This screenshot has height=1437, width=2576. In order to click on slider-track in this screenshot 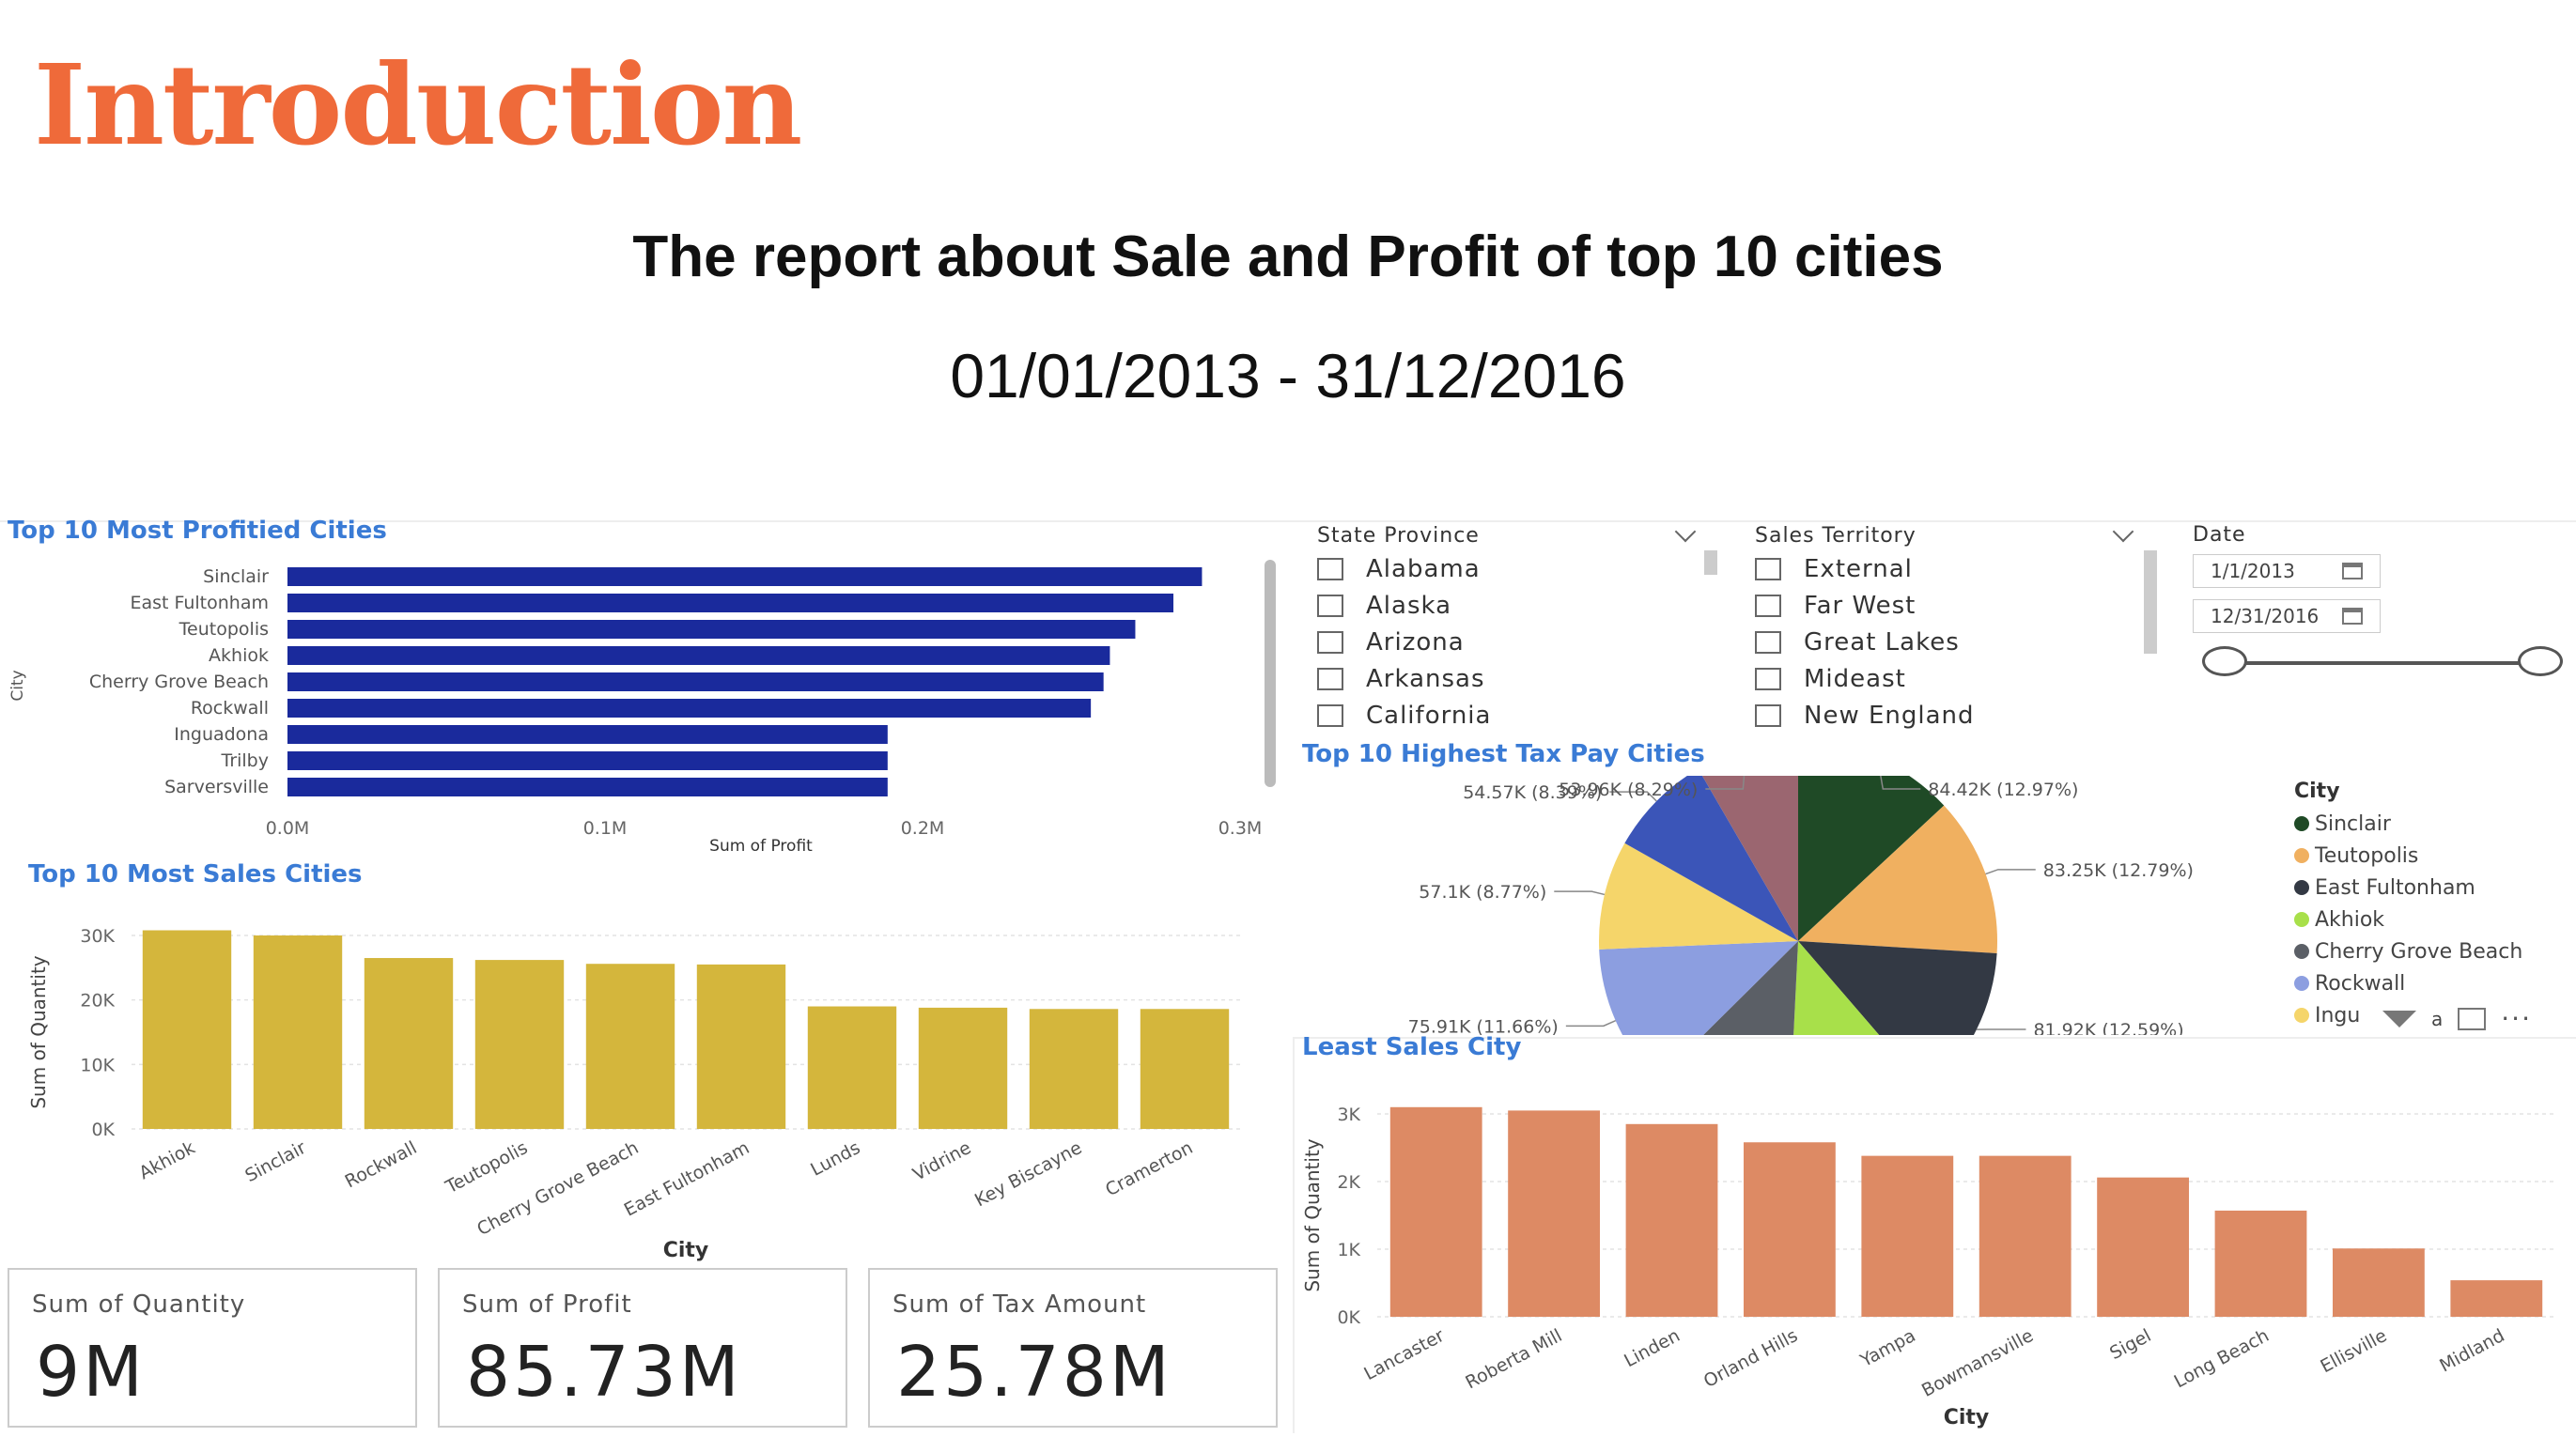, I will do `click(2380, 663)`.